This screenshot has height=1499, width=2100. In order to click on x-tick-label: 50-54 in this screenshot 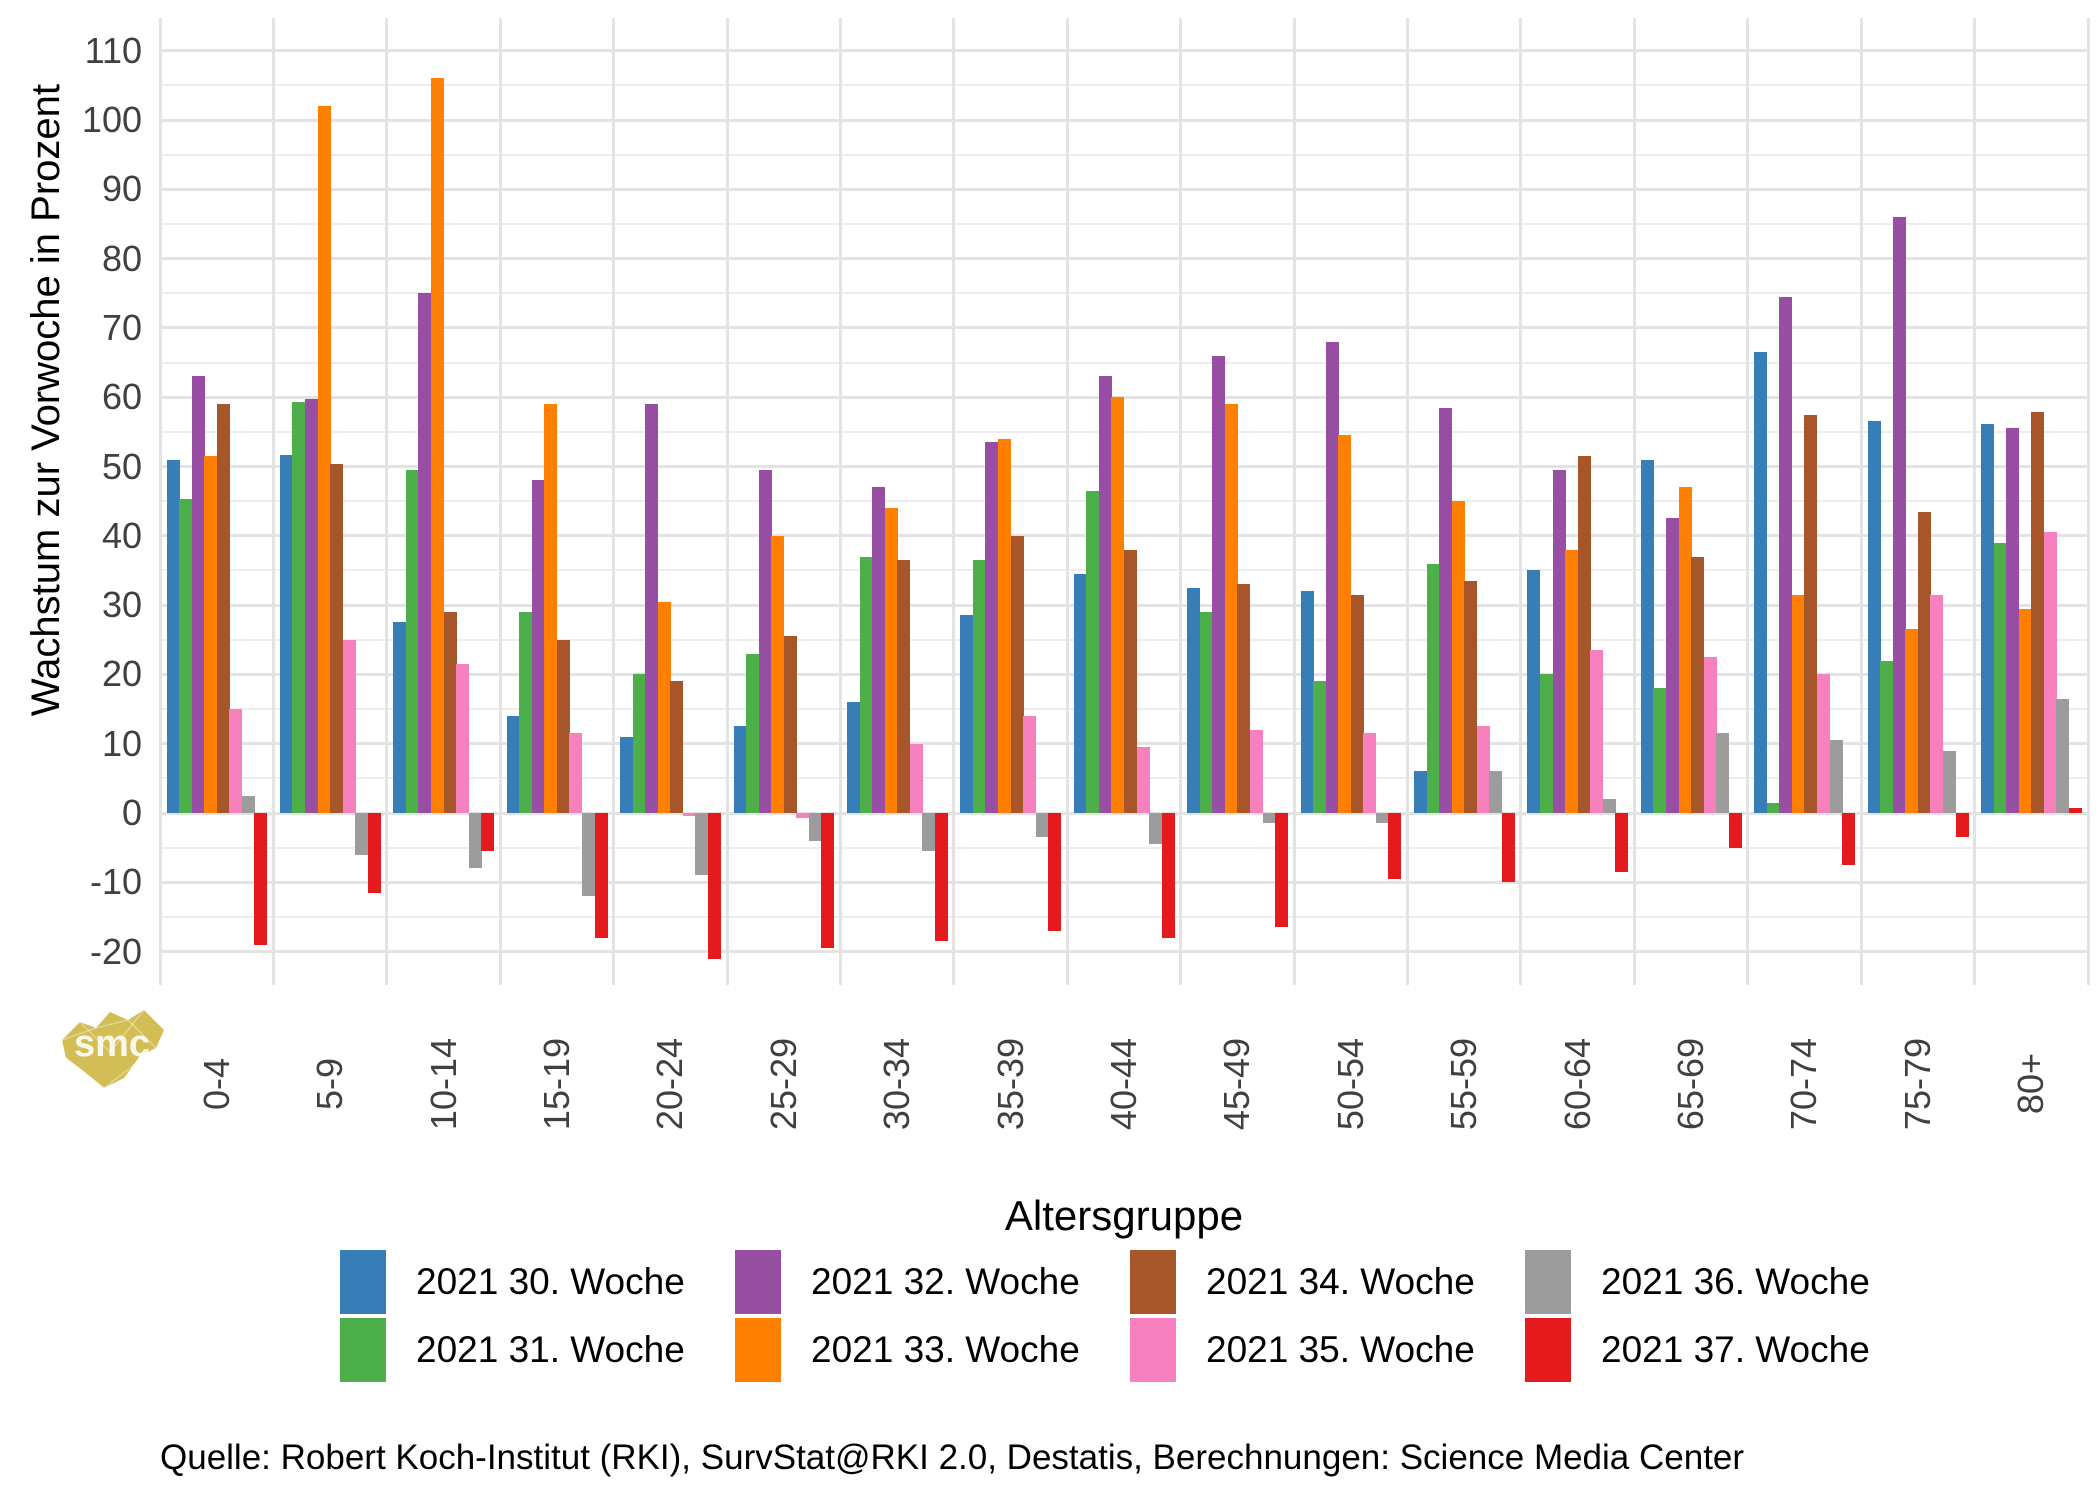, I will do `click(1351, 1084)`.